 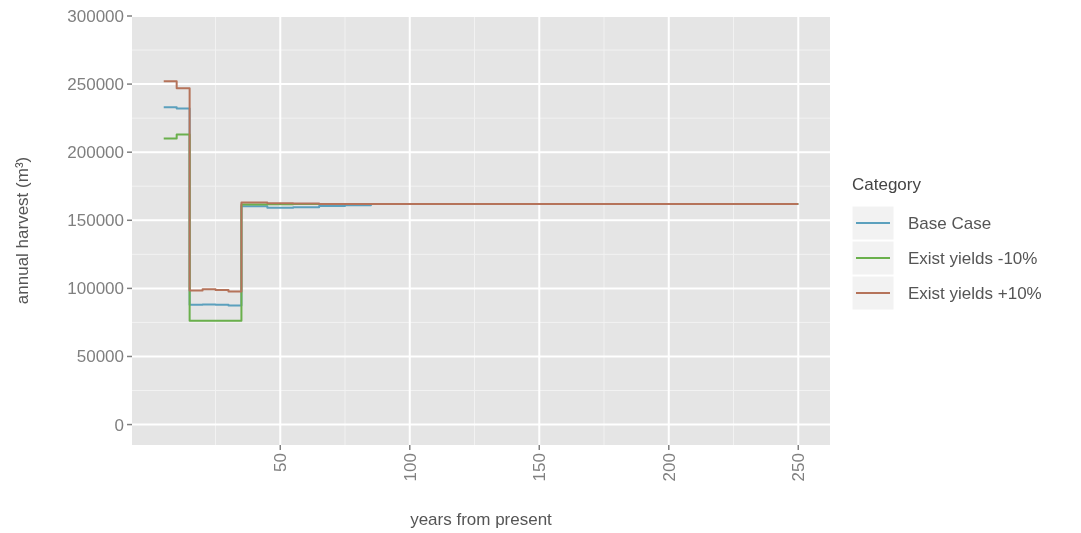 What do you see at coordinates (975, 293) in the screenshot?
I see `legend-label: Exist yields +10%` at bounding box center [975, 293].